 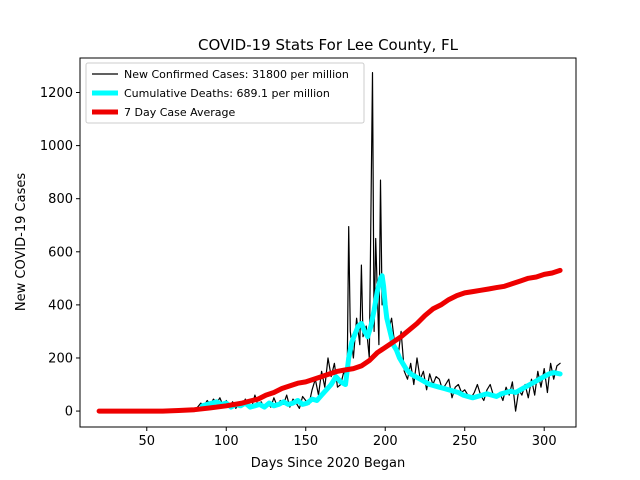 What do you see at coordinates (56, 146) in the screenshot?
I see `y-tick-label: 1000` at bounding box center [56, 146].